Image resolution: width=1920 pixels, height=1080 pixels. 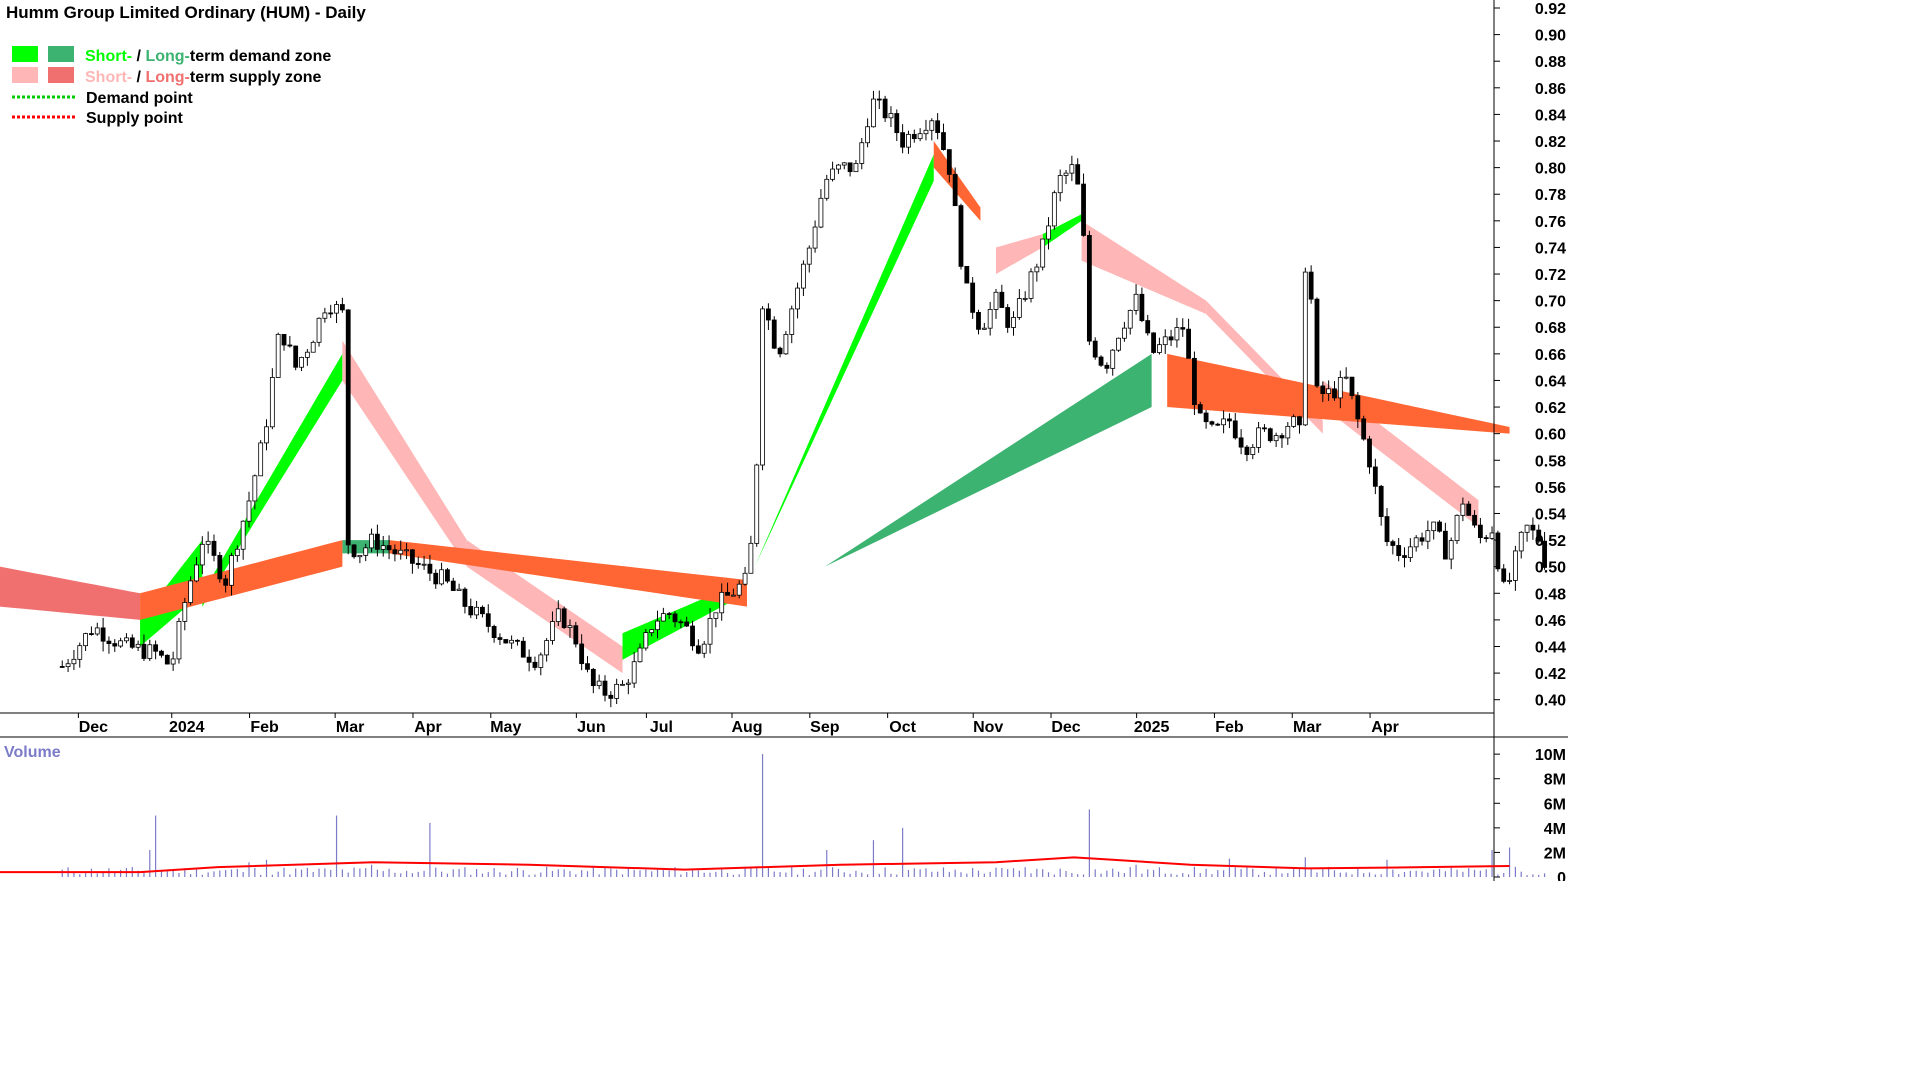 I want to click on volume-tick-label: 2M, so click(x=1555, y=853).